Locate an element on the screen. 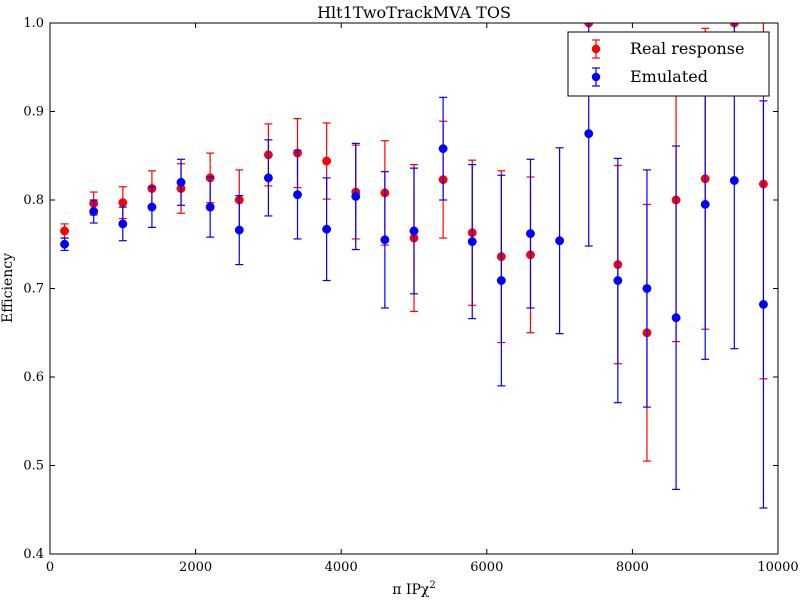 The width and height of the screenshot is (800, 604). chart-title: Hlt1TwoTrackMVA TOS is located at coordinates (414, 12).